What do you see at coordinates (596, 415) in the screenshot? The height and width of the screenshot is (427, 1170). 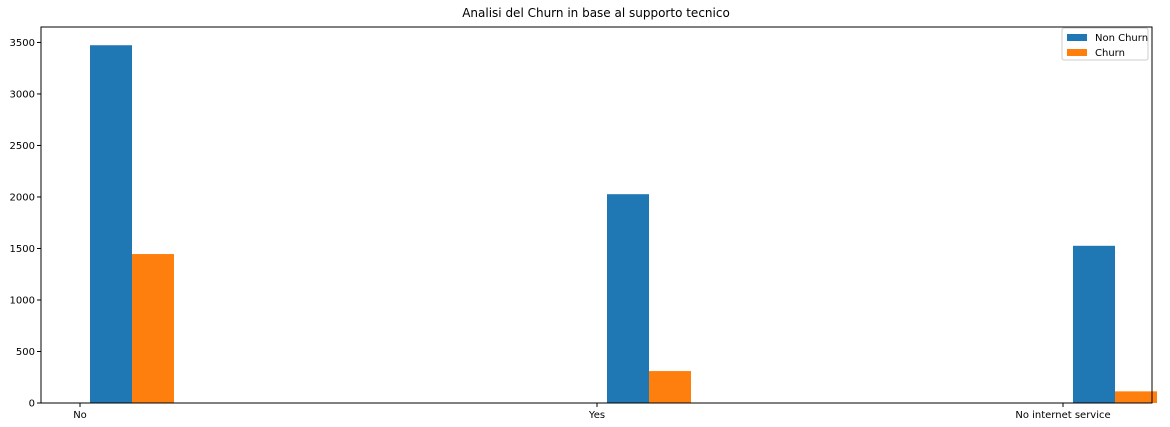 I see `x-tick-label: Yes` at bounding box center [596, 415].